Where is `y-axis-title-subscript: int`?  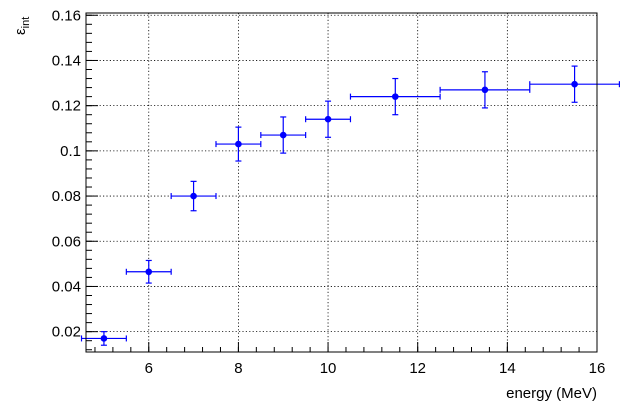
y-axis-title-subscript: int is located at coordinates (26, 23).